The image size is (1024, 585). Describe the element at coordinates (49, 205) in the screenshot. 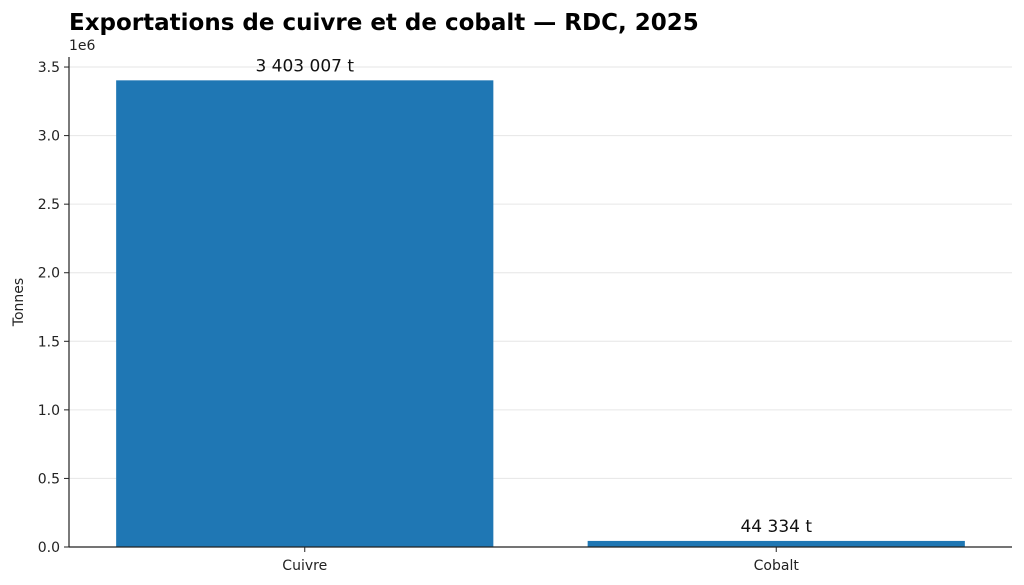

I see `y-tick-label: 2.5` at that location.